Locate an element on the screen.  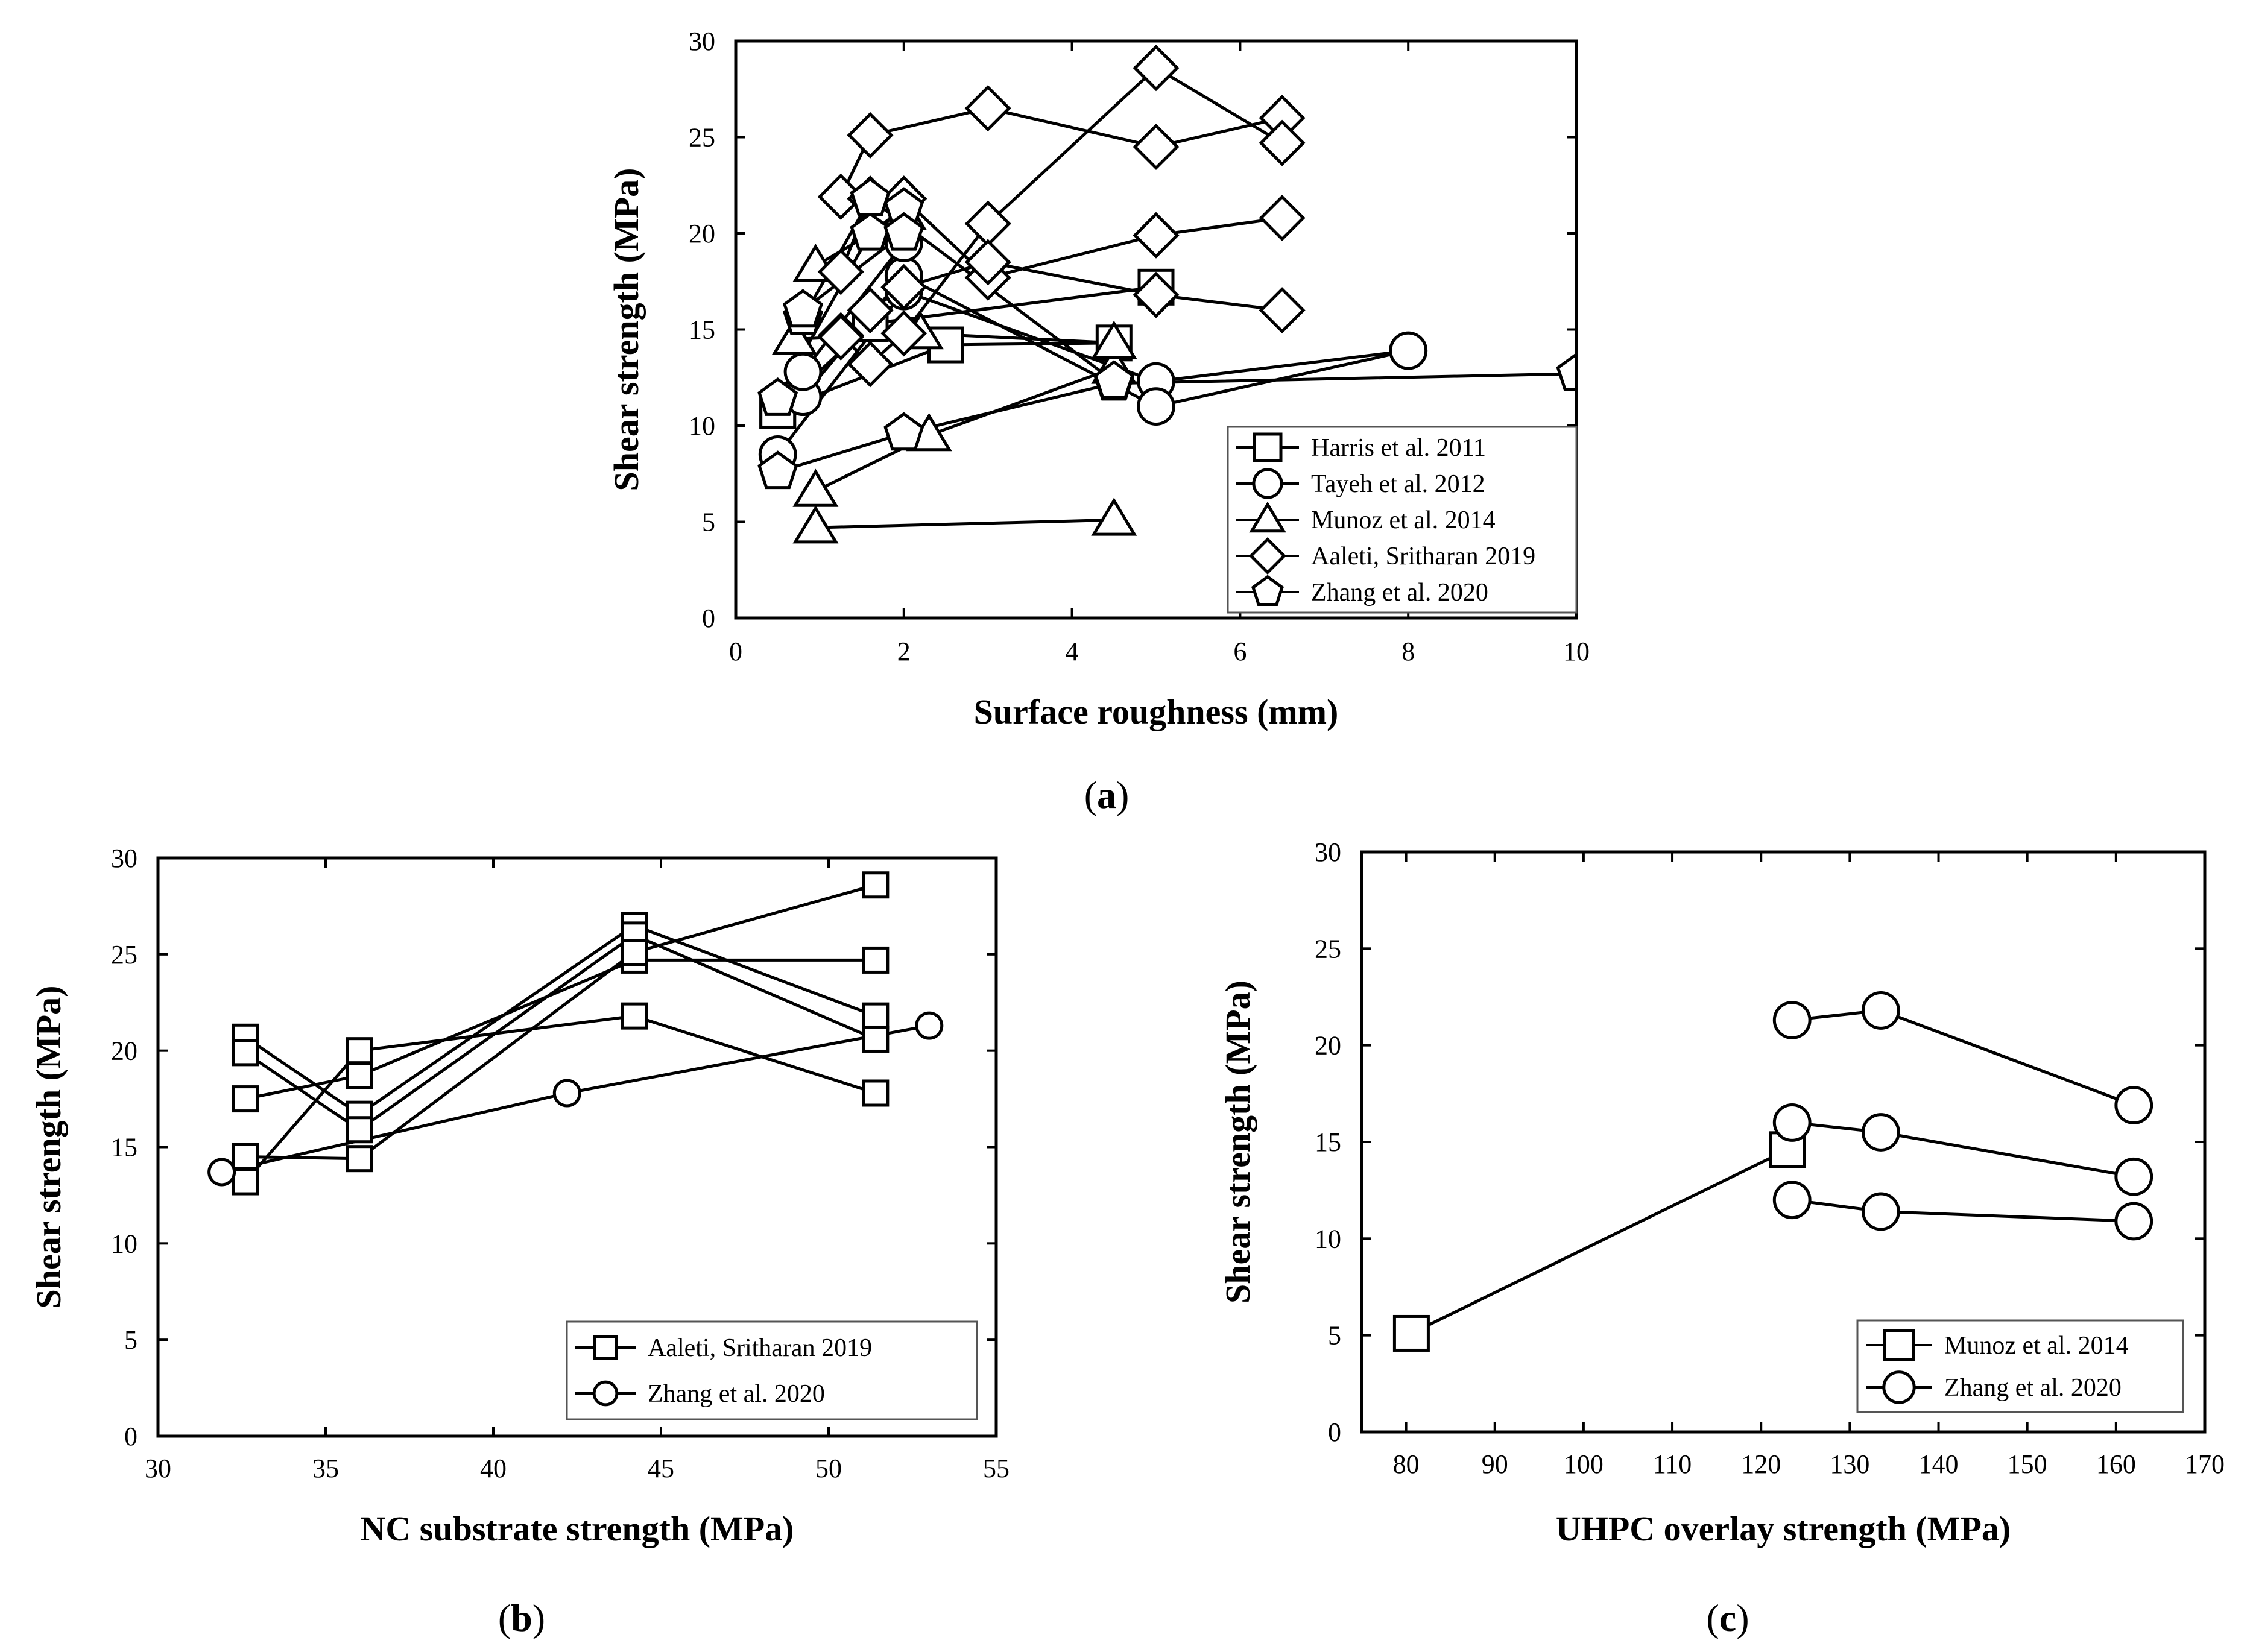
x-axis-title-a: Surface roughness (mm) is located at coordinates (1156, 711).